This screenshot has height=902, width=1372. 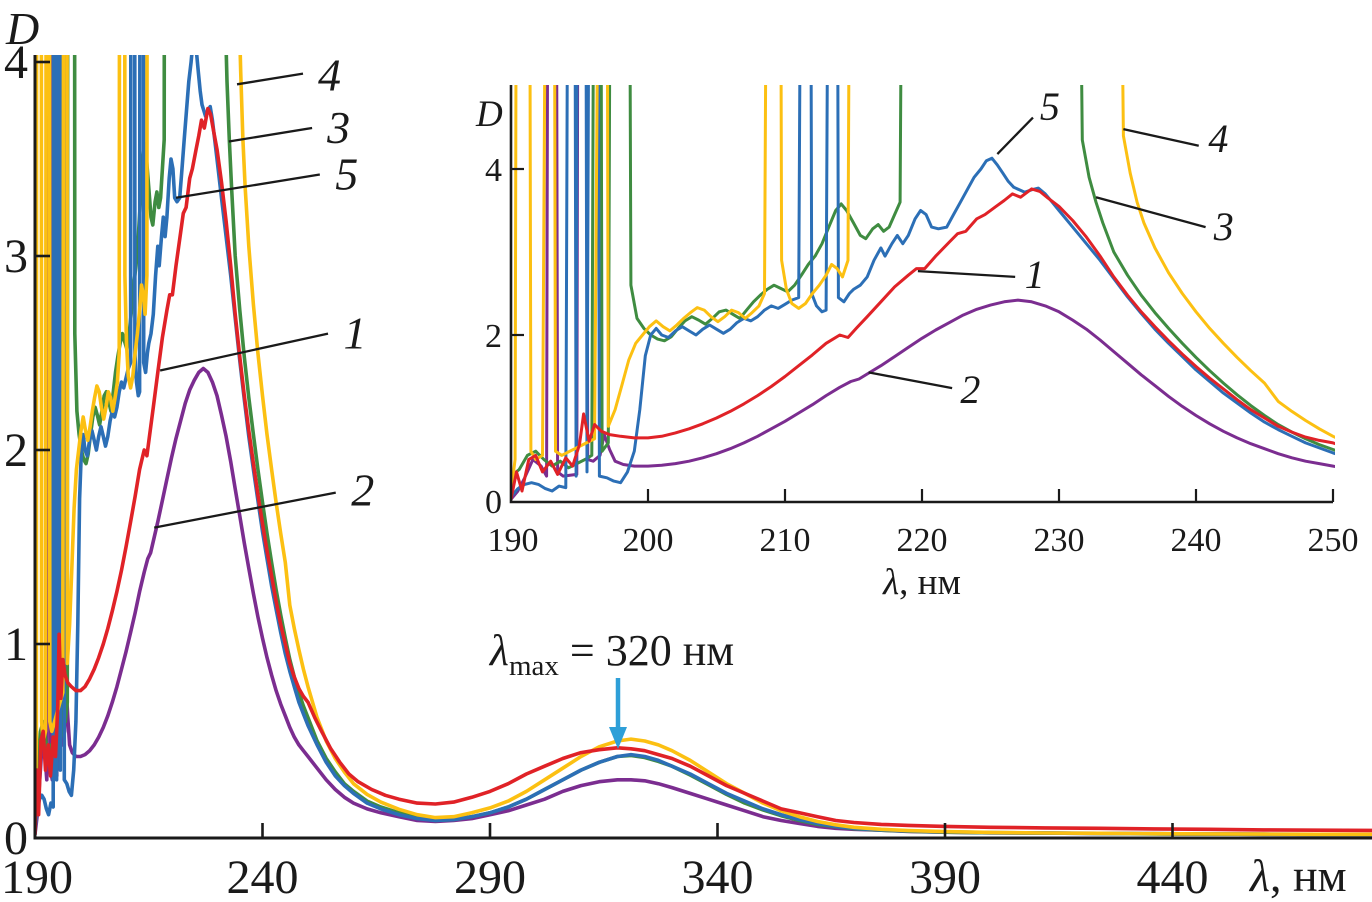 What do you see at coordinates (263, 289) in the screenshot?
I see `main-curve-number-labels: 435 1 2` at bounding box center [263, 289].